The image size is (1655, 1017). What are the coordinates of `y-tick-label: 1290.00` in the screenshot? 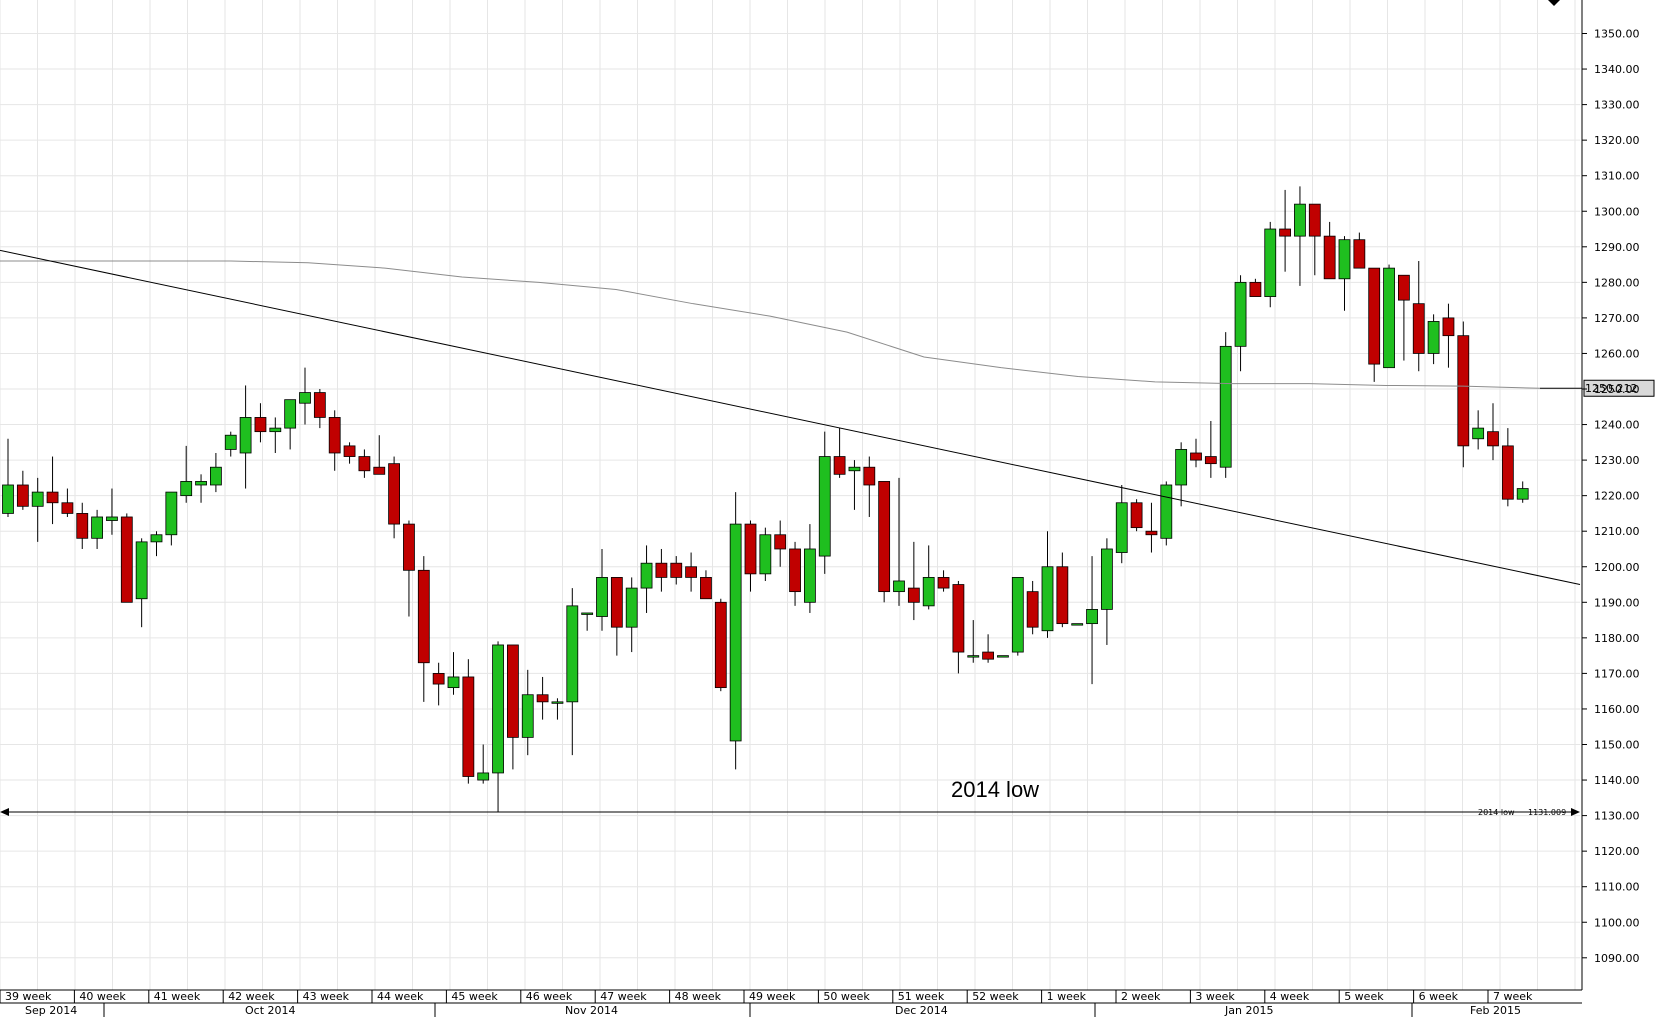 It's located at (1617, 247).